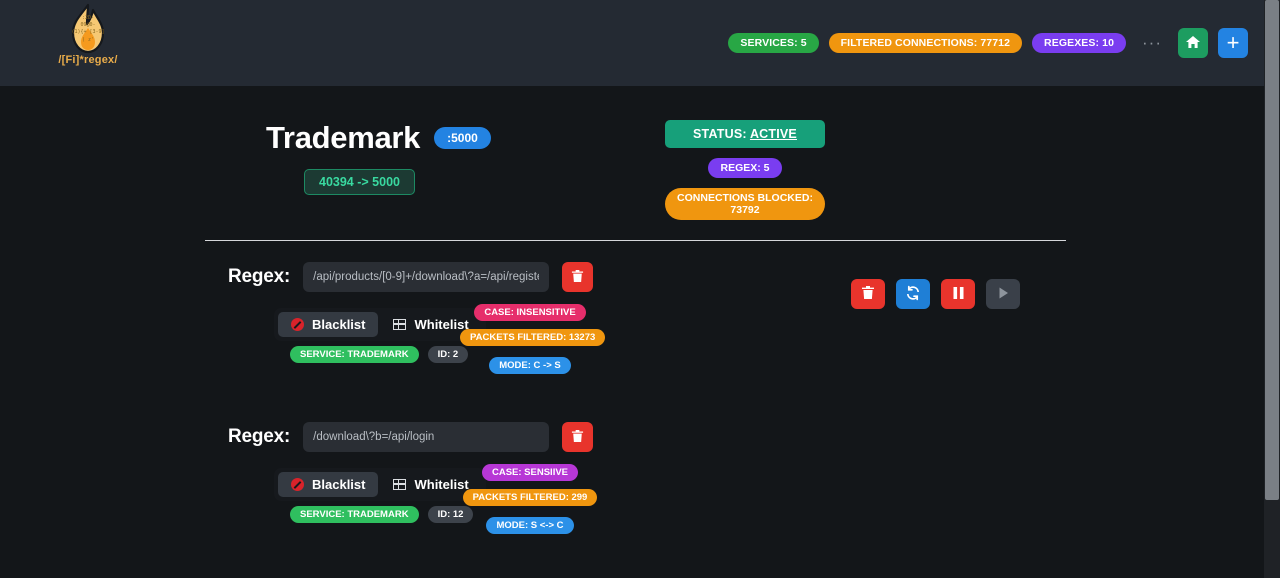 Image resolution: width=1280 pixels, height=578 pixels. What do you see at coordinates (359, 182) in the screenshot?
I see `service-port-mapping: 40394 -> 5000` at bounding box center [359, 182].